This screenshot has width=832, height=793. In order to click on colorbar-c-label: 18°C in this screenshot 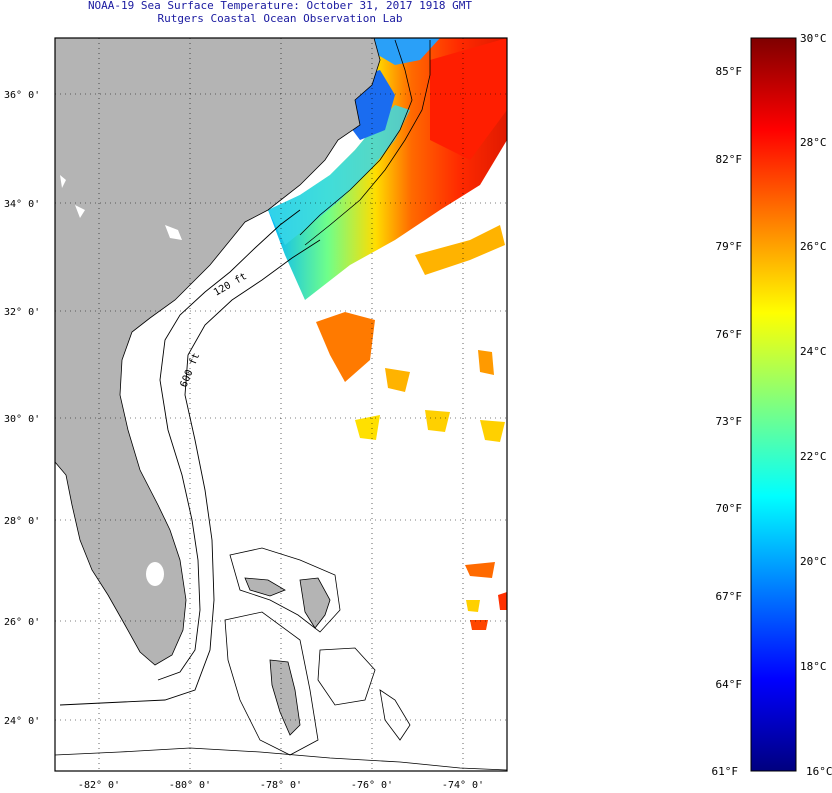, I will do `click(813, 666)`.